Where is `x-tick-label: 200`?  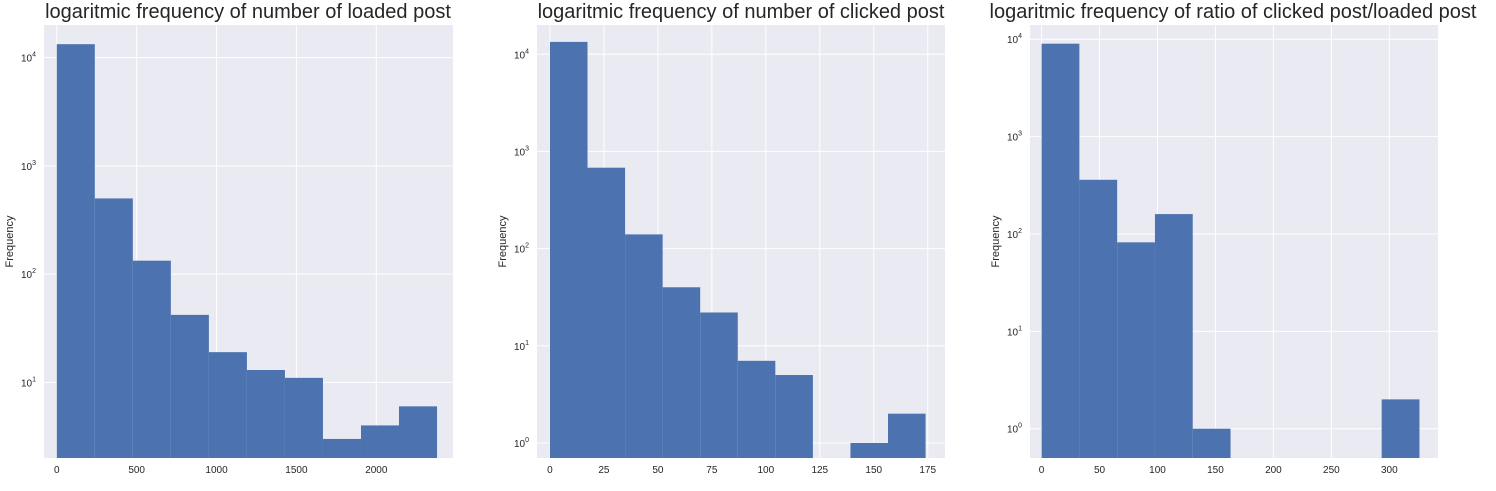 x-tick-label: 200 is located at coordinates (1273, 470).